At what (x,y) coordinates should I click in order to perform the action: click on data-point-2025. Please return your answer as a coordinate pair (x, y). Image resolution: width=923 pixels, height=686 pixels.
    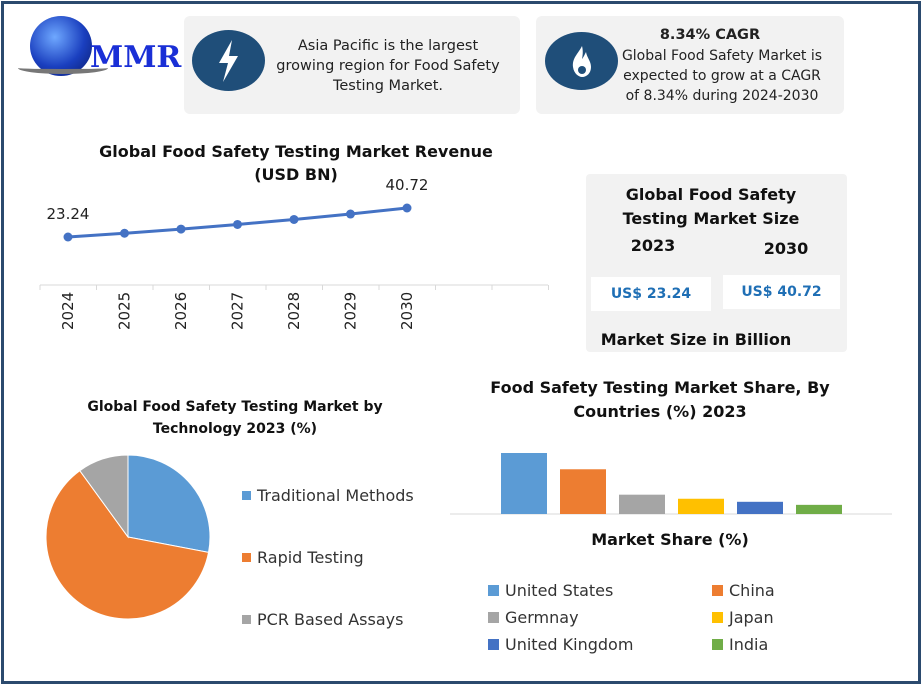
    Looking at the image, I should click on (124, 233).